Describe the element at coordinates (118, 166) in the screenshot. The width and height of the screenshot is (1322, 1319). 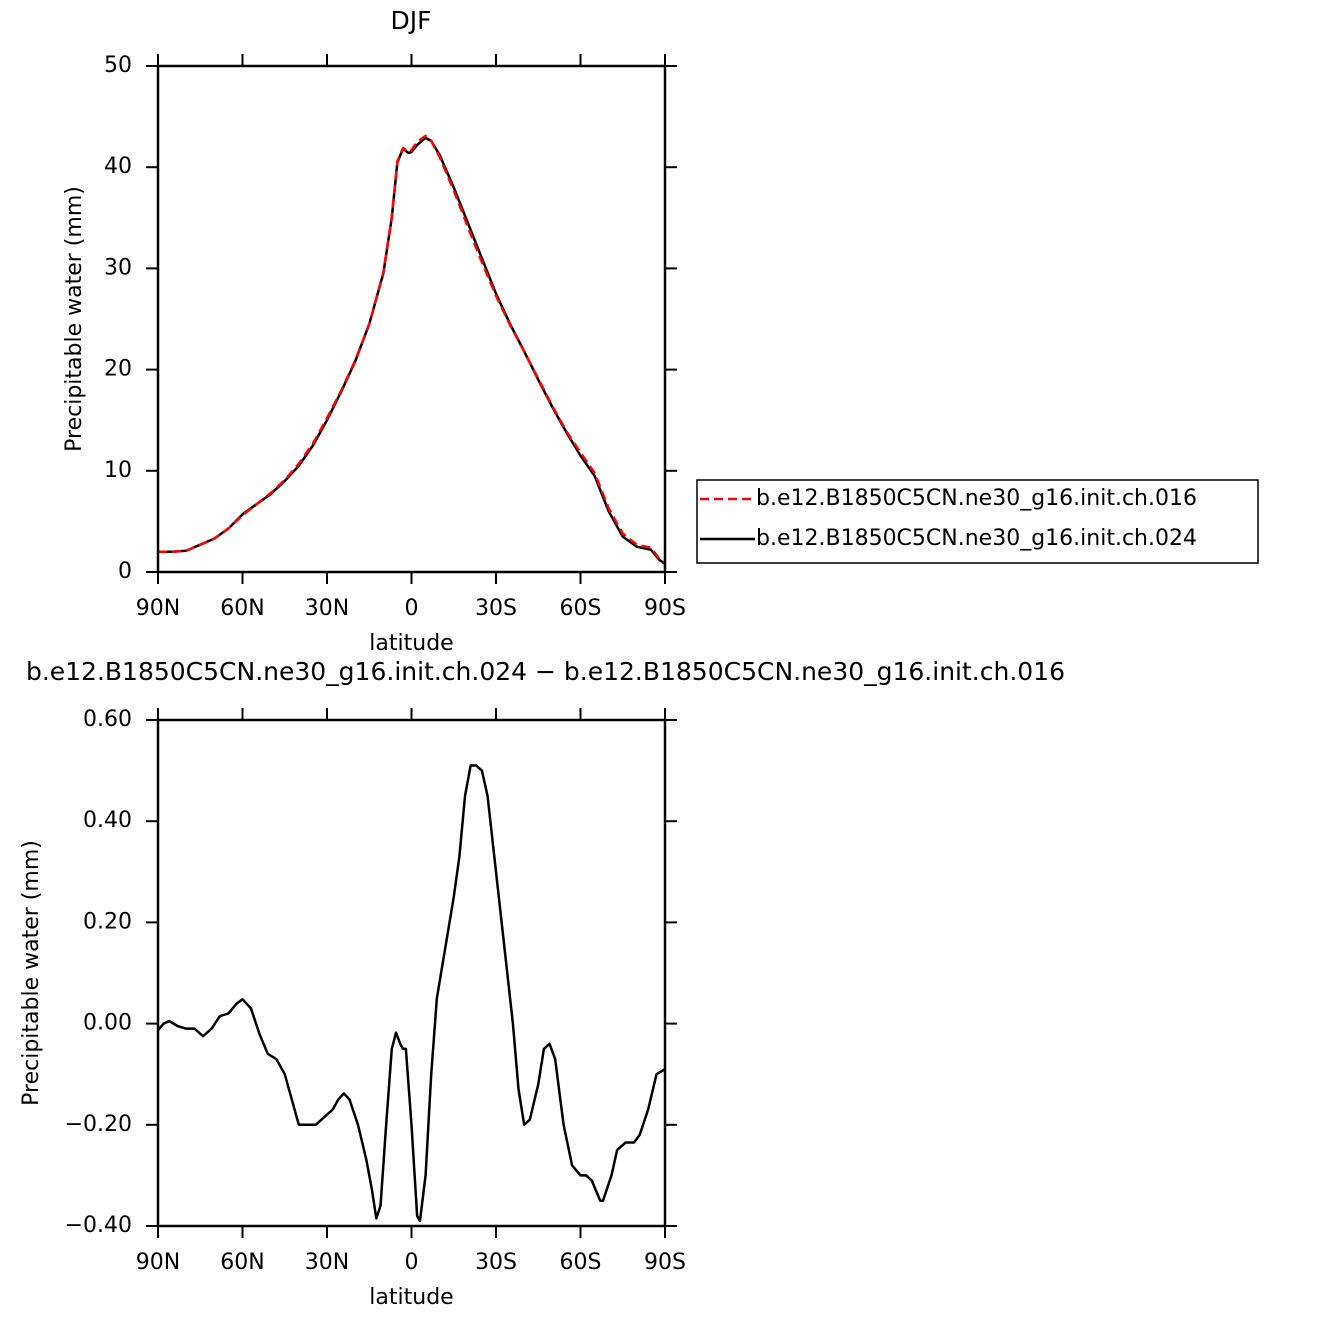
I see `y-tick-label: 40` at that location.